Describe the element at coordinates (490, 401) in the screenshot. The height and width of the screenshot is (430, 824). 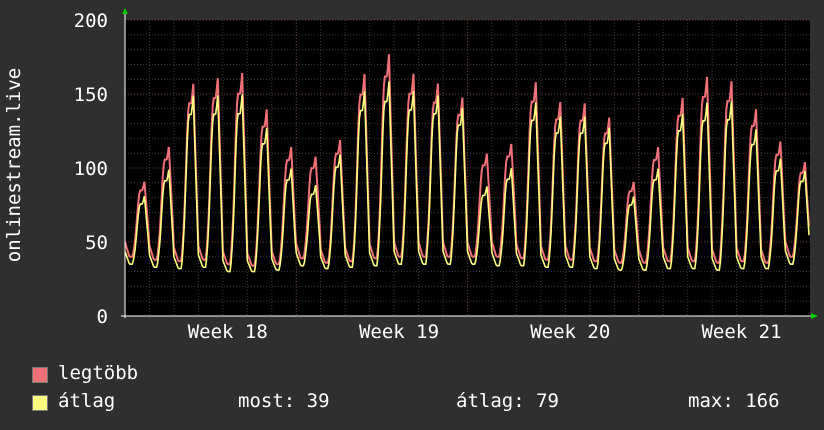
I see `stat-atlag-label: átlag:` at that location.